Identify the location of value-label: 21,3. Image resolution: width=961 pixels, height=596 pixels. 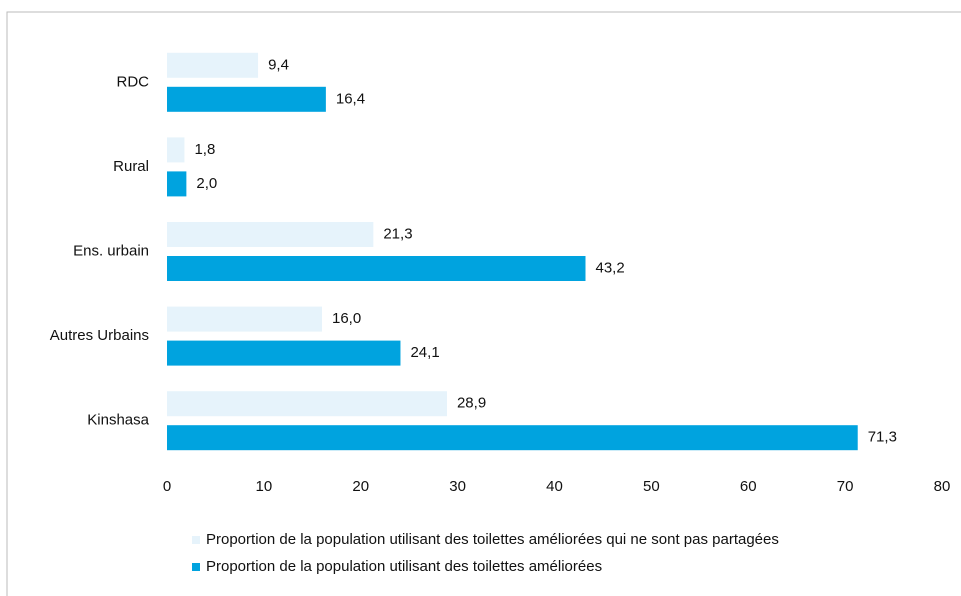
(397, 233).